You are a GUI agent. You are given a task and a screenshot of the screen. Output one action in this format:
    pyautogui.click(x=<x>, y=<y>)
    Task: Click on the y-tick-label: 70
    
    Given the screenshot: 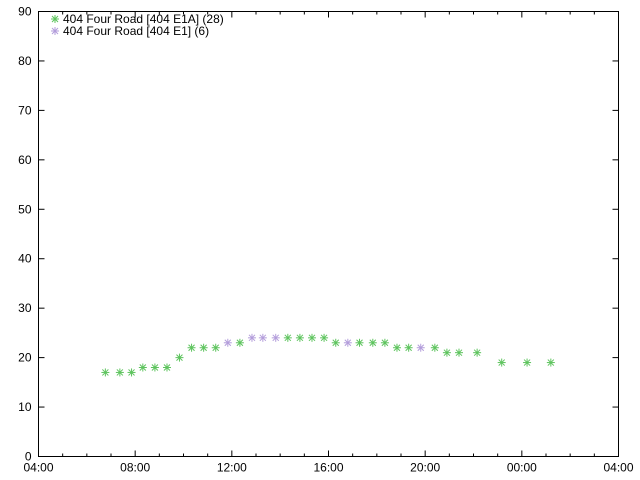 What is the action you would take?
    pyautogui.click(x=25, y=110)
    